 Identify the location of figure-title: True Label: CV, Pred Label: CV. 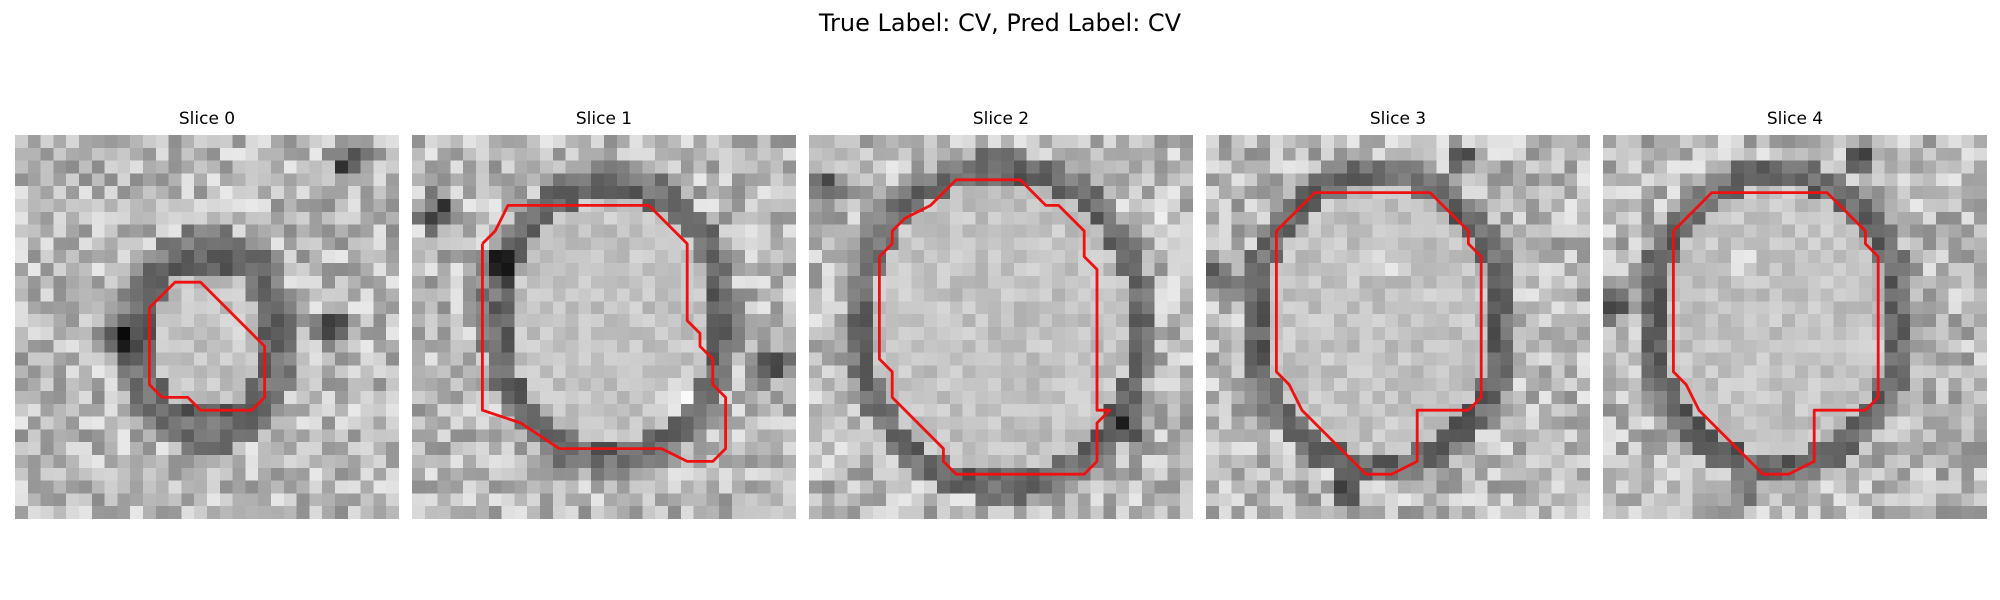
(1000, 23).